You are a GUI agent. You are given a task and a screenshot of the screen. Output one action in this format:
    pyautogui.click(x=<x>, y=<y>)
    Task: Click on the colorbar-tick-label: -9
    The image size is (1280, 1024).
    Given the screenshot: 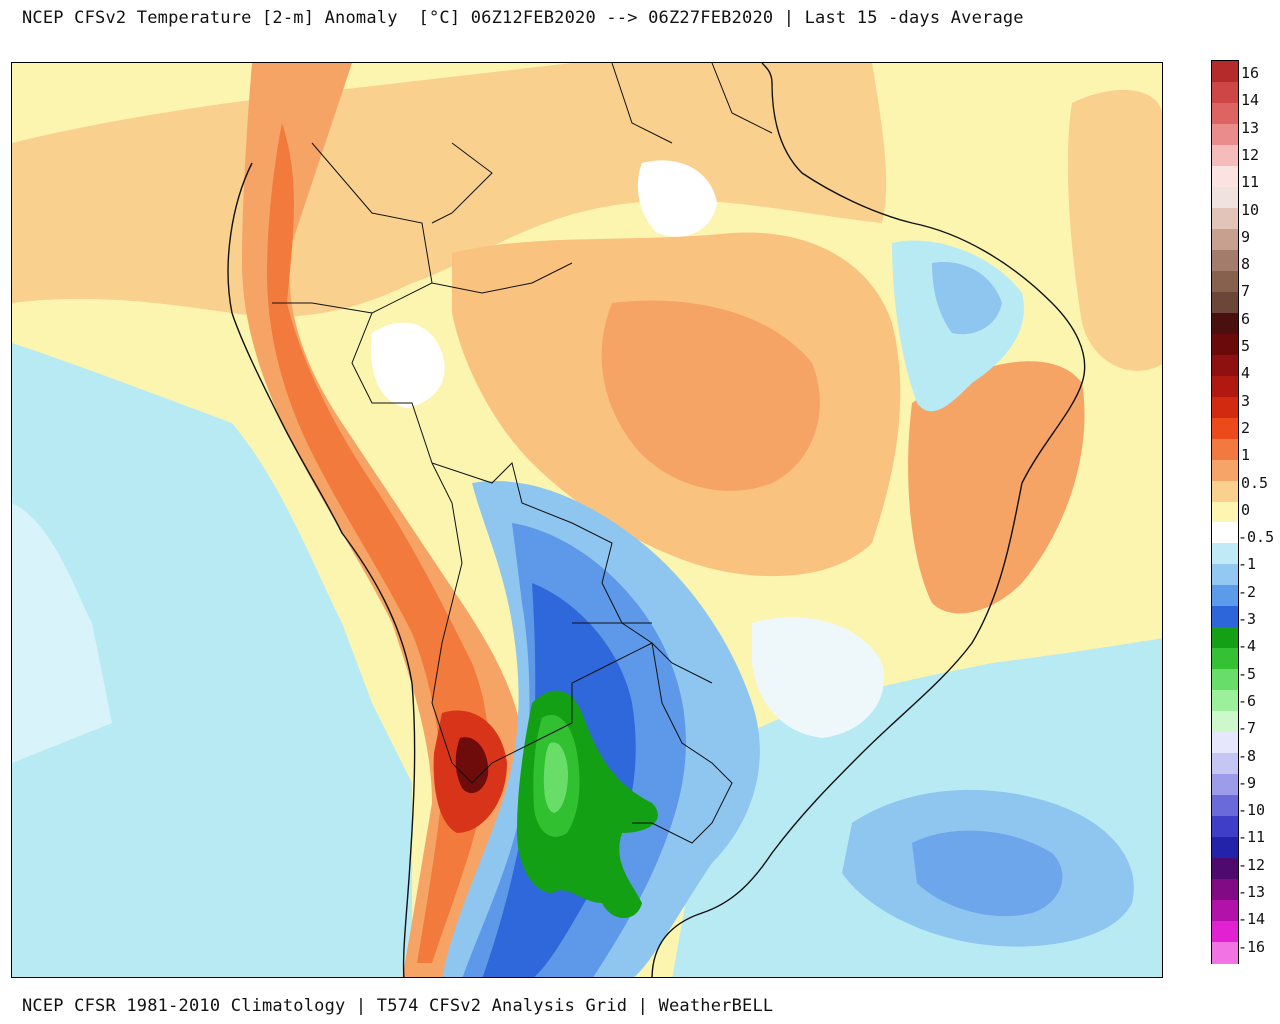 What is the action you would take?
    pyautogui.click(x=1247, y=782)
    